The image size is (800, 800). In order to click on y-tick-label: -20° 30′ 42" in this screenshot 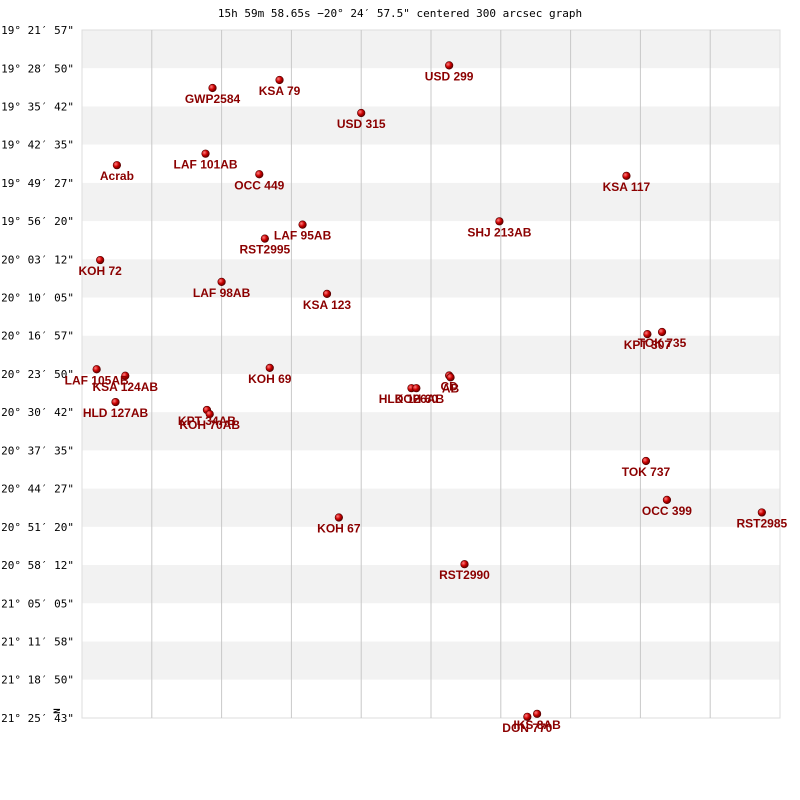, I will do `click(37, 412)`.